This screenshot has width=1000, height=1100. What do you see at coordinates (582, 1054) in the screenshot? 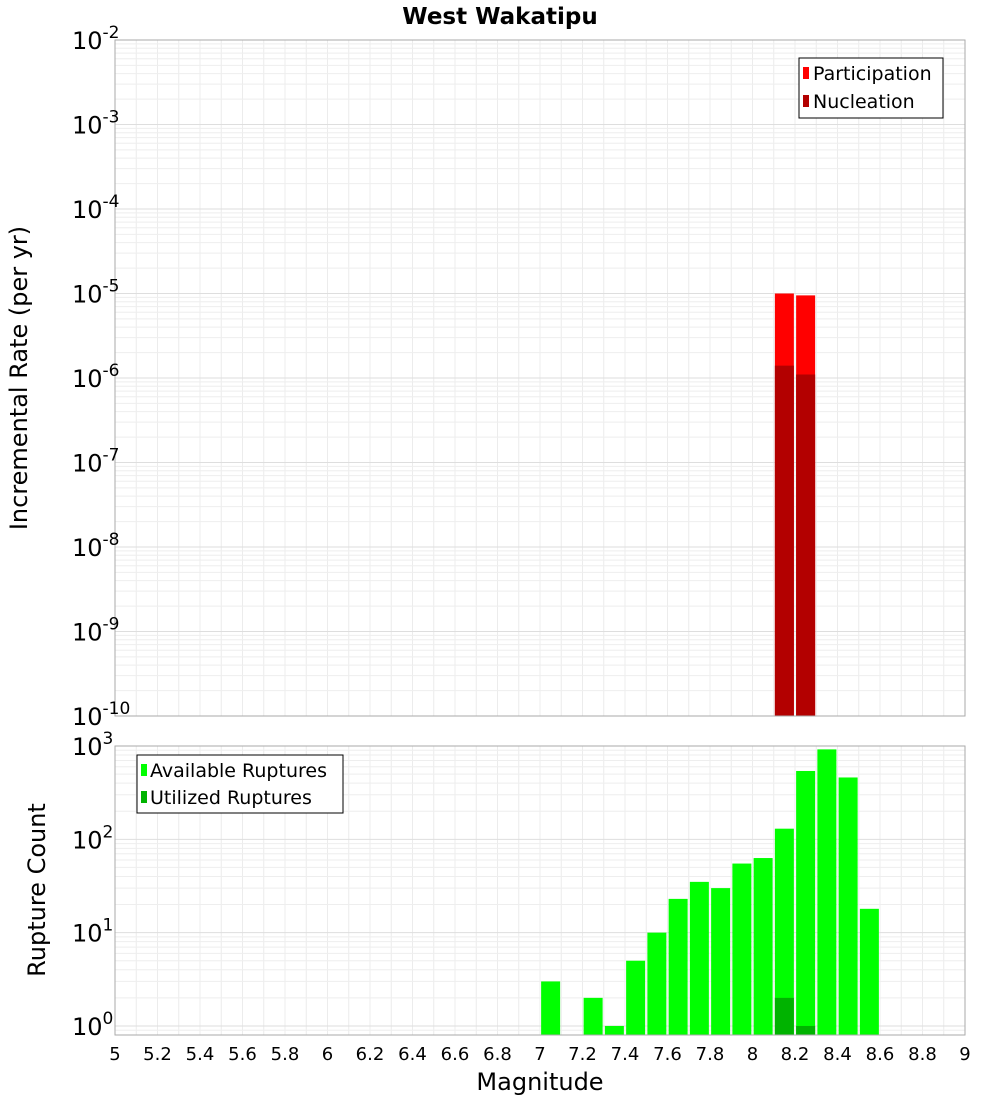
I see `x-tick-label: 7.2` at bounding box center [582, 1054].